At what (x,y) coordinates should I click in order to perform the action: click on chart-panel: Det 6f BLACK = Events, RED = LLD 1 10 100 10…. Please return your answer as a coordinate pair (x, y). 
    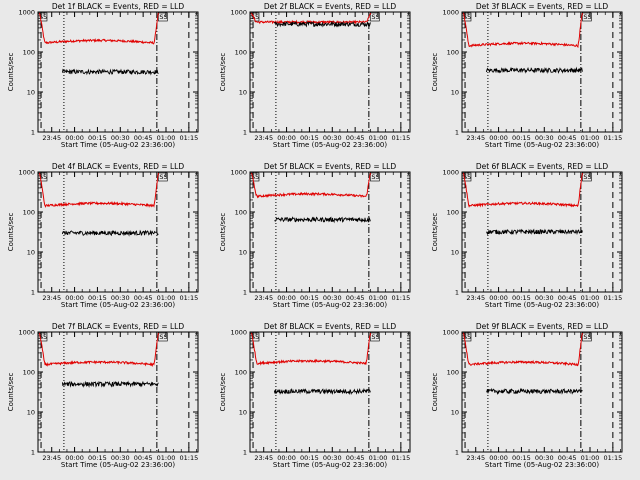
    Looking at the image, I should click on (527, 235).